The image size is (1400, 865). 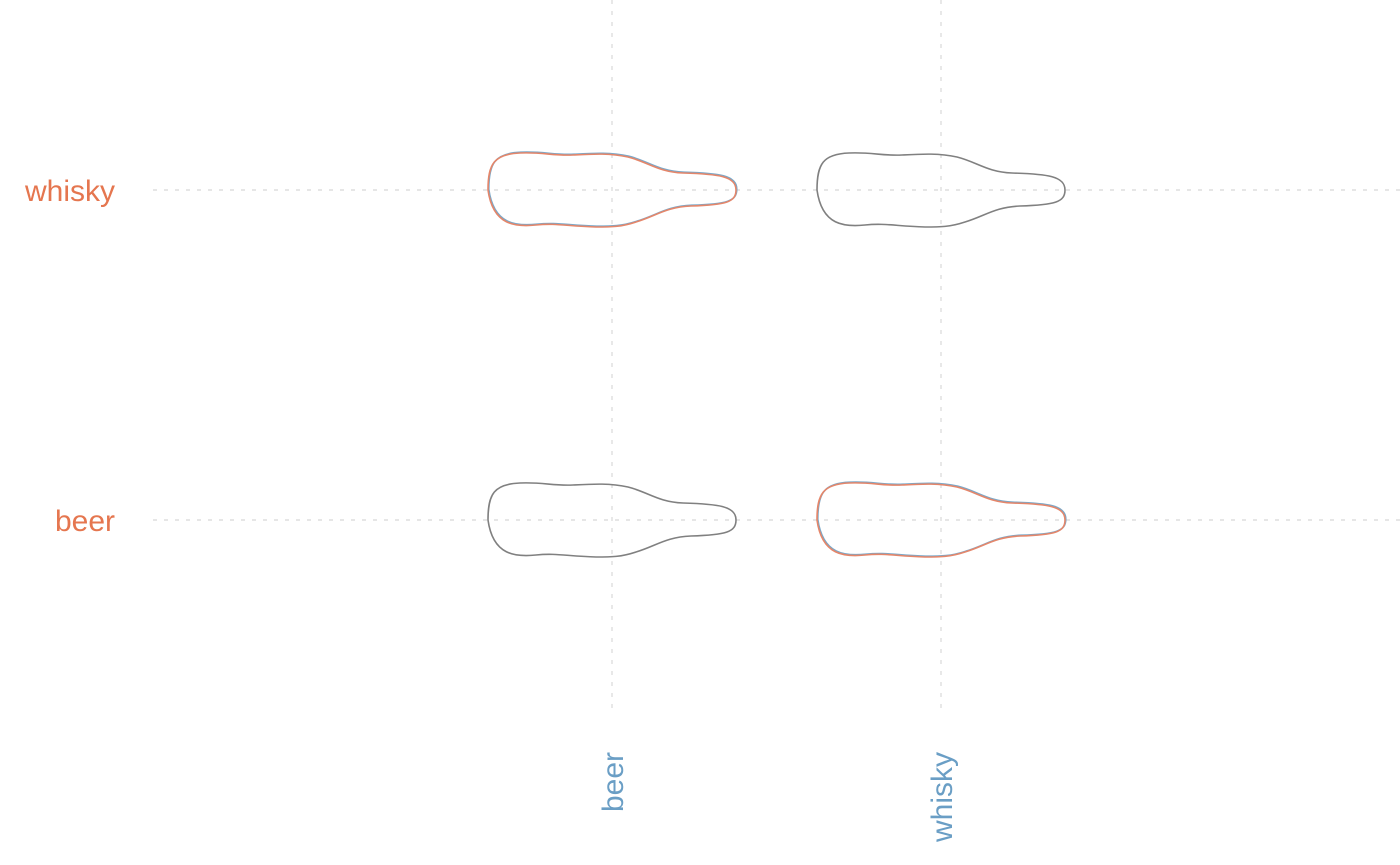 I want to click on bottle-beer-beer-outline, so click(x=612, y=520).